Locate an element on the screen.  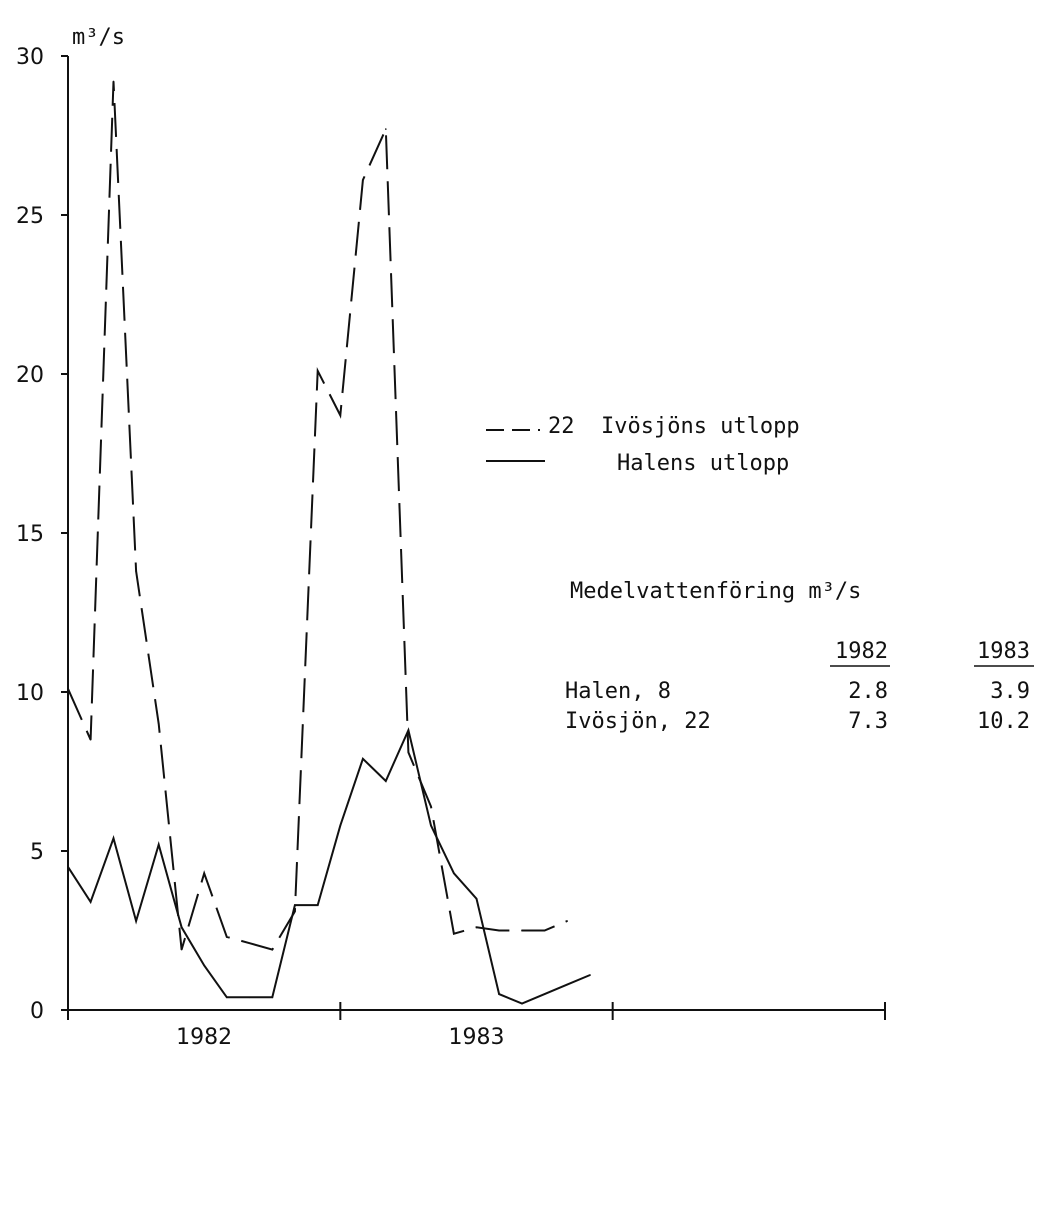
year-header-1982: 1982 is located at coordinates (861, 651).